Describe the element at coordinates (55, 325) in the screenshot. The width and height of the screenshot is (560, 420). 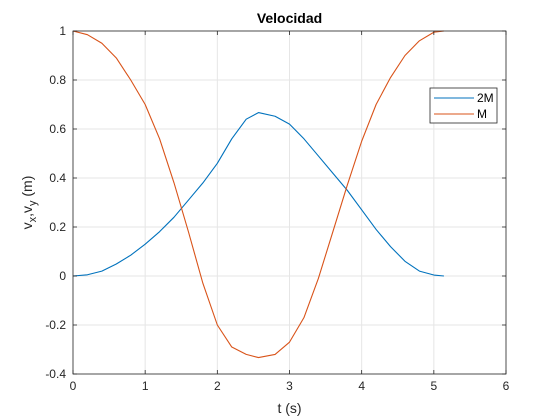
I see `y-tick-label-1: -0.2` at that location.